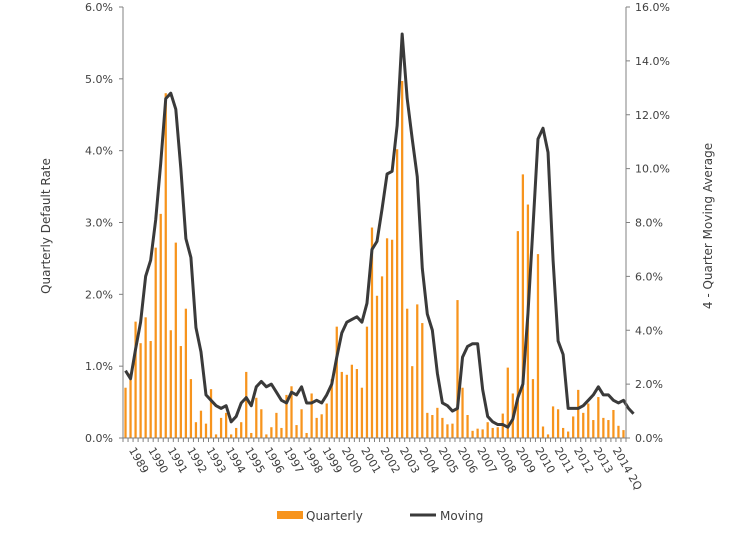  Describe the element at coordinates (99, 223) in the screenshot. I see `left-tick-label: 3.0%` at that location.